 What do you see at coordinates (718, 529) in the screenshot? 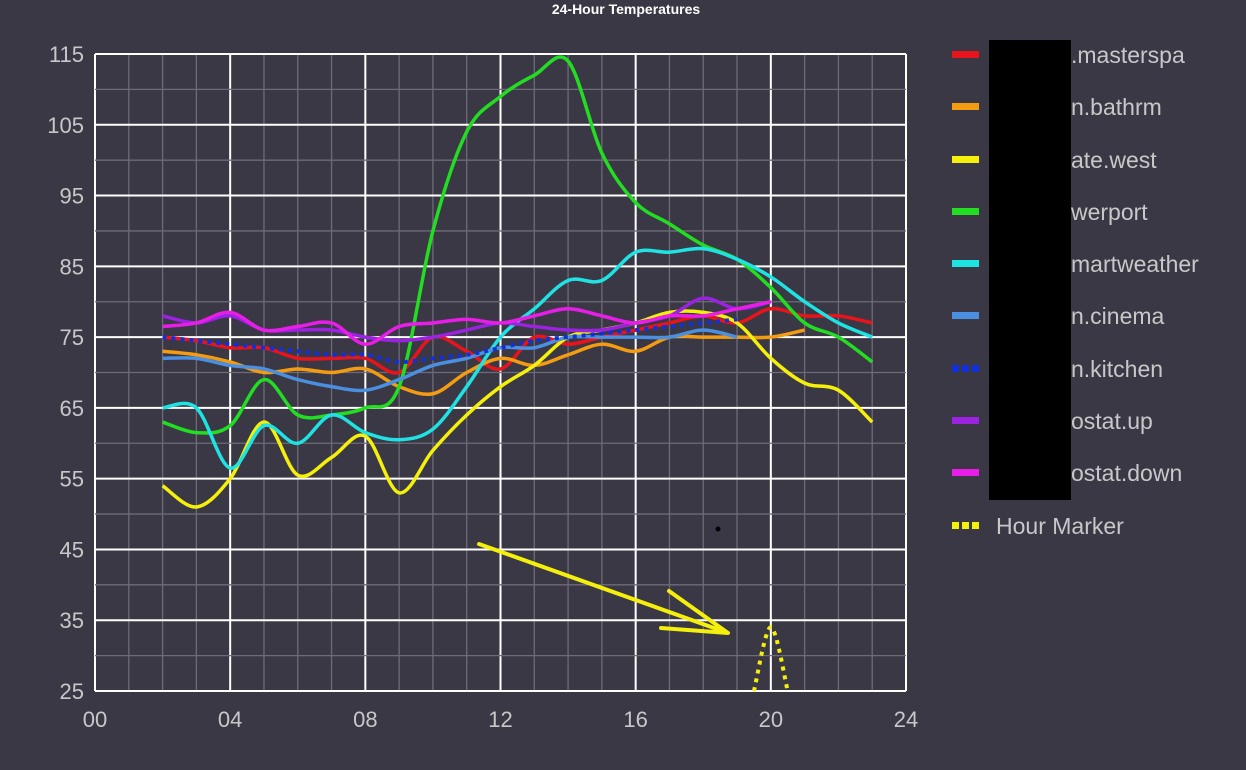
I see `dot-mark` at bounding box center [718, 529].